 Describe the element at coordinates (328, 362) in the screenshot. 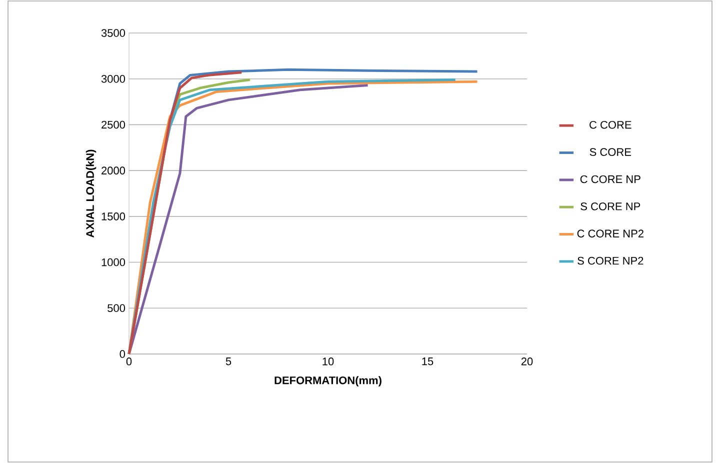

I see `x-tick-label: 10` at that location.